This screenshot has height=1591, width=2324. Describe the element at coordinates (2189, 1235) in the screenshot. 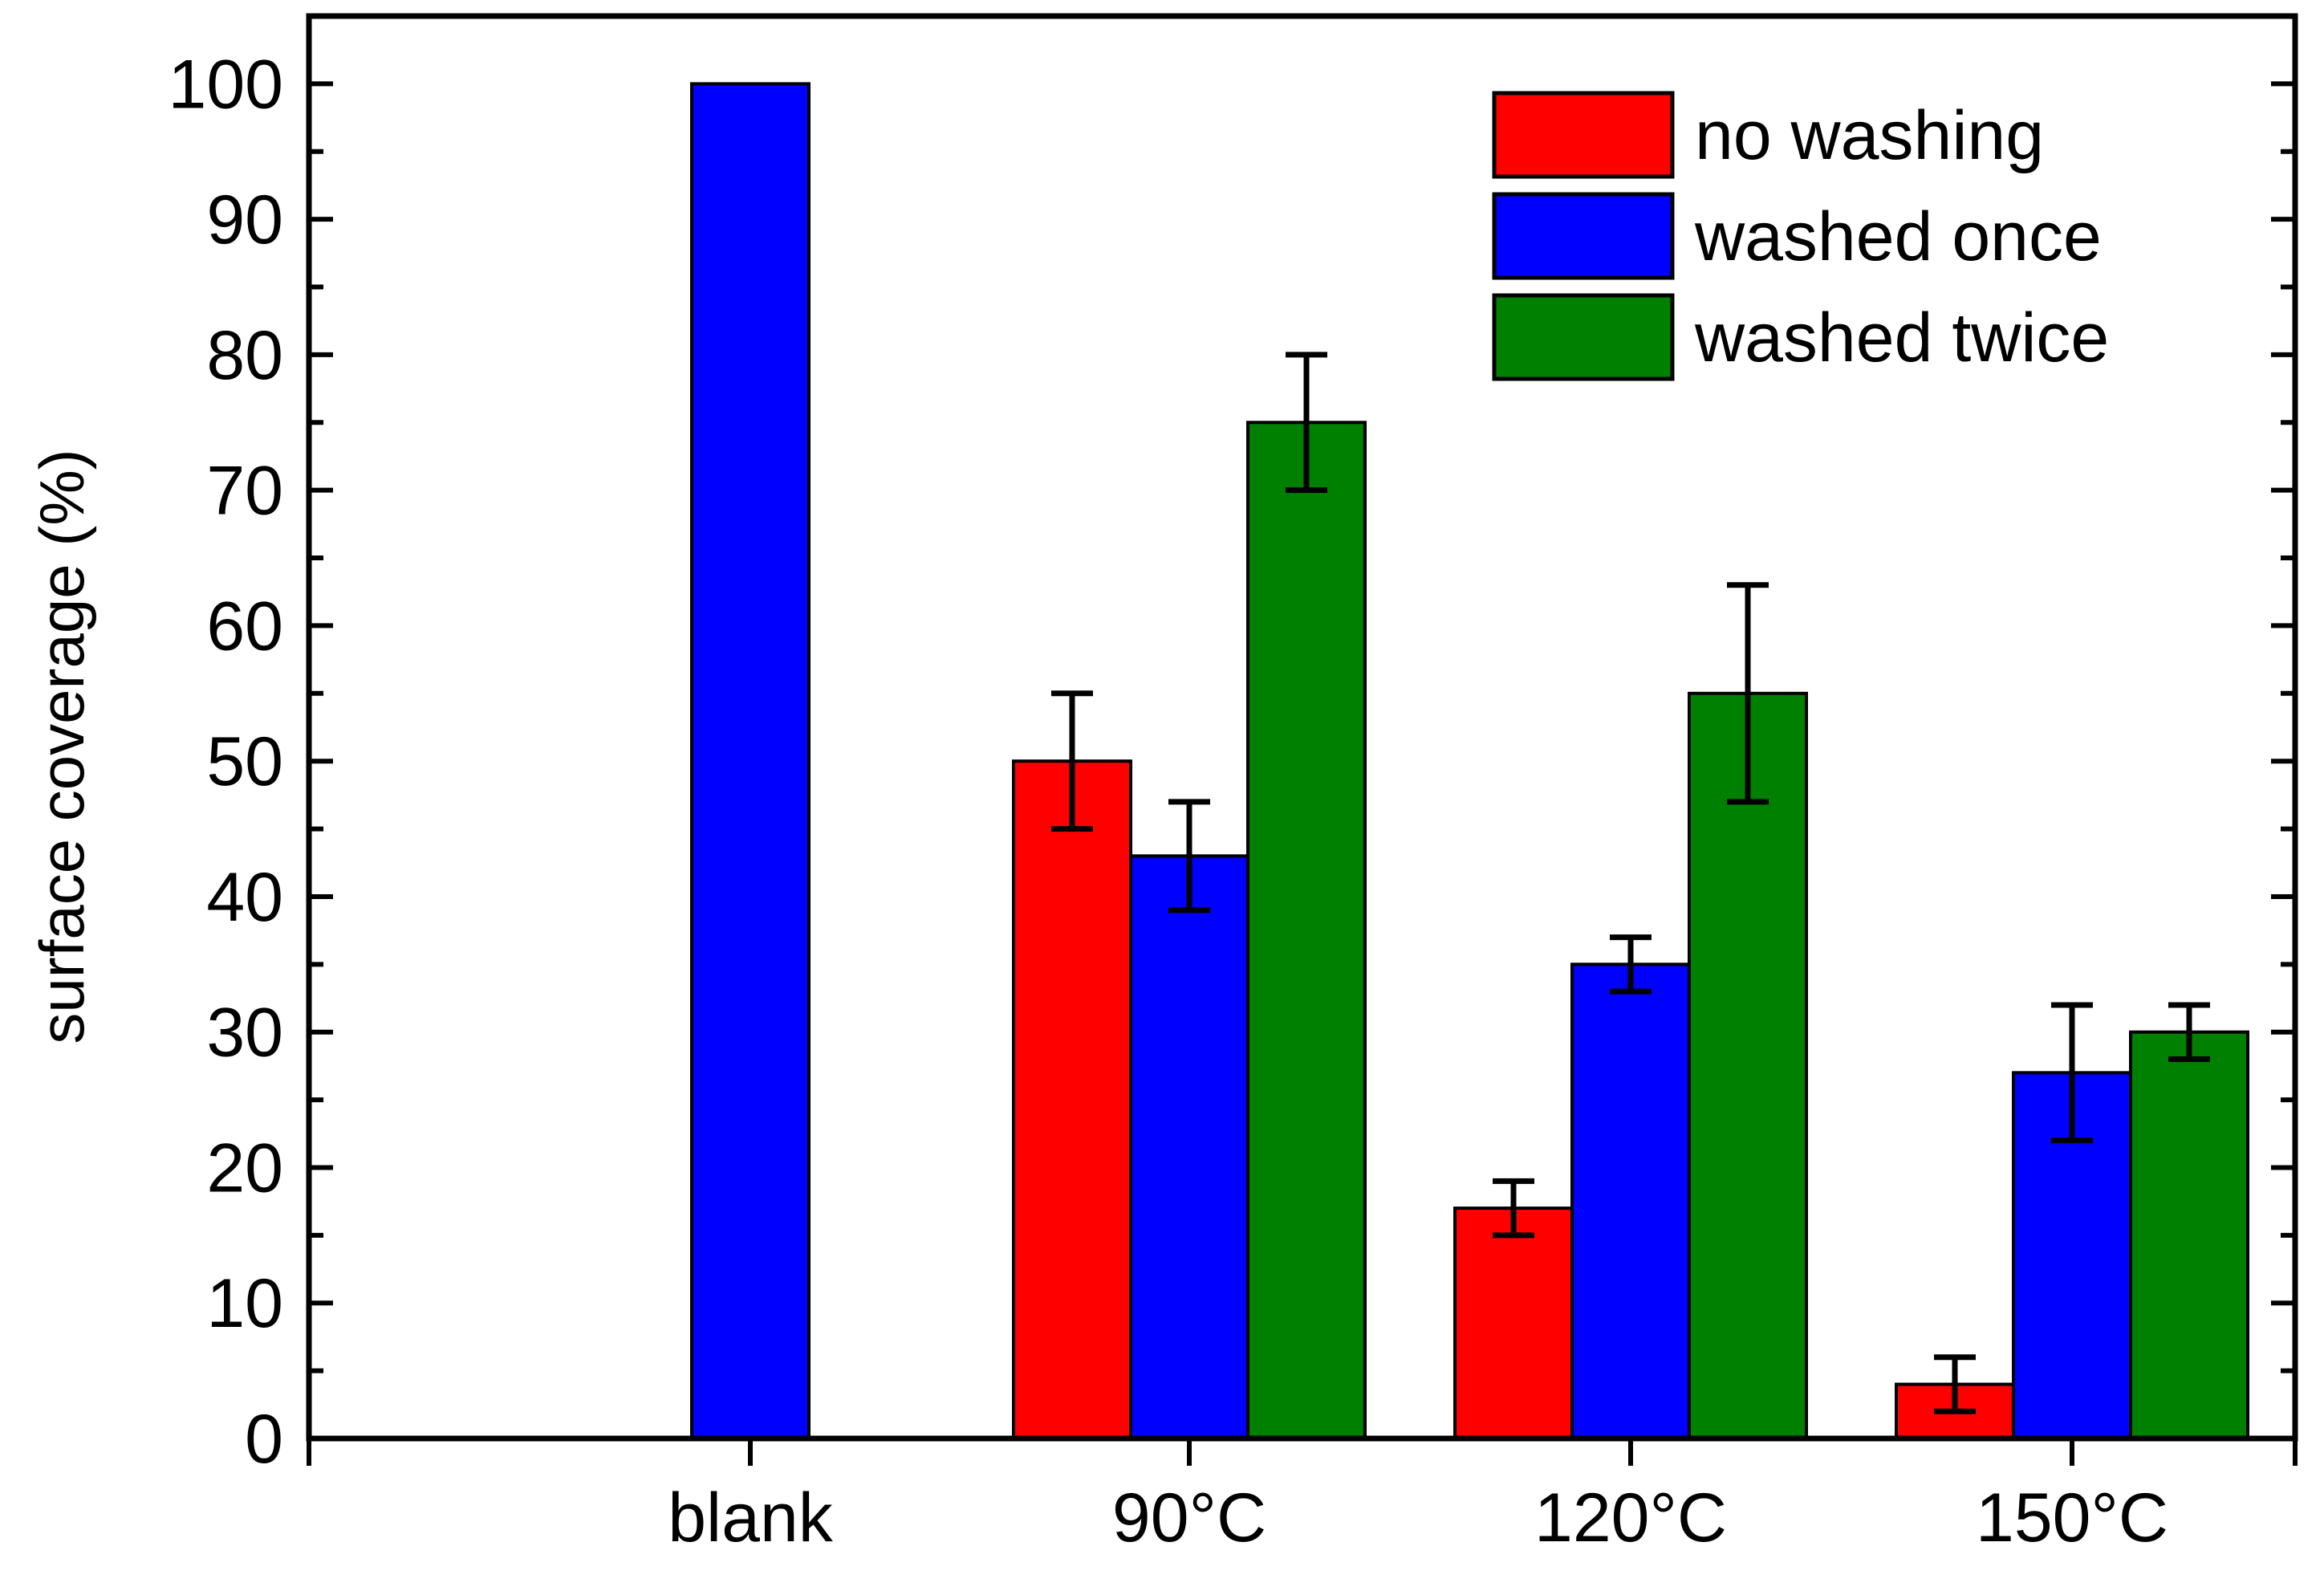

I see `bar-washed-twice-150C` at that location.